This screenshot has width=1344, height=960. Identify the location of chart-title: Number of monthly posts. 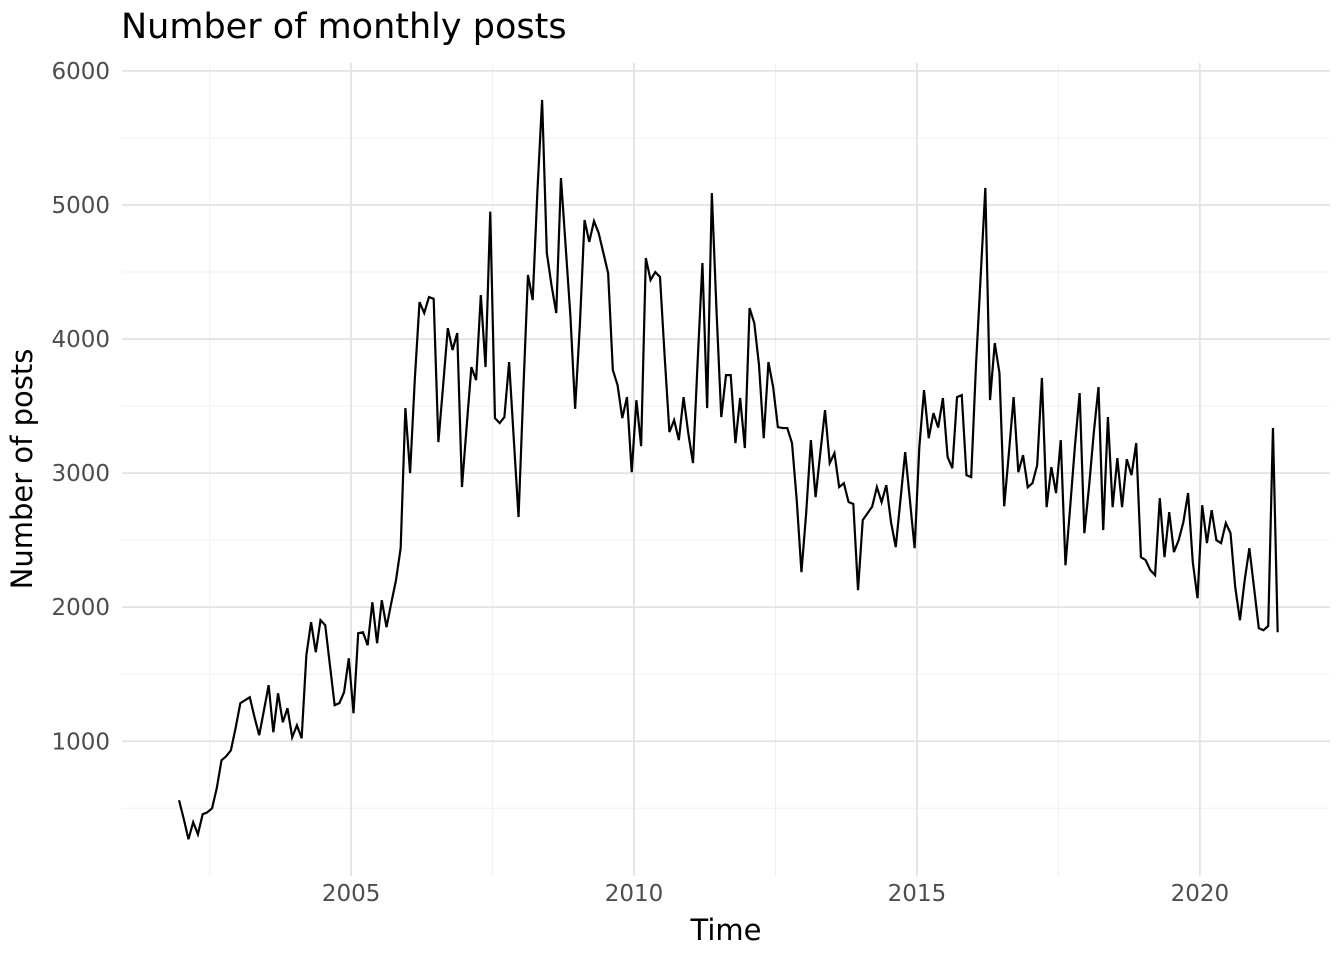
(344, 27).